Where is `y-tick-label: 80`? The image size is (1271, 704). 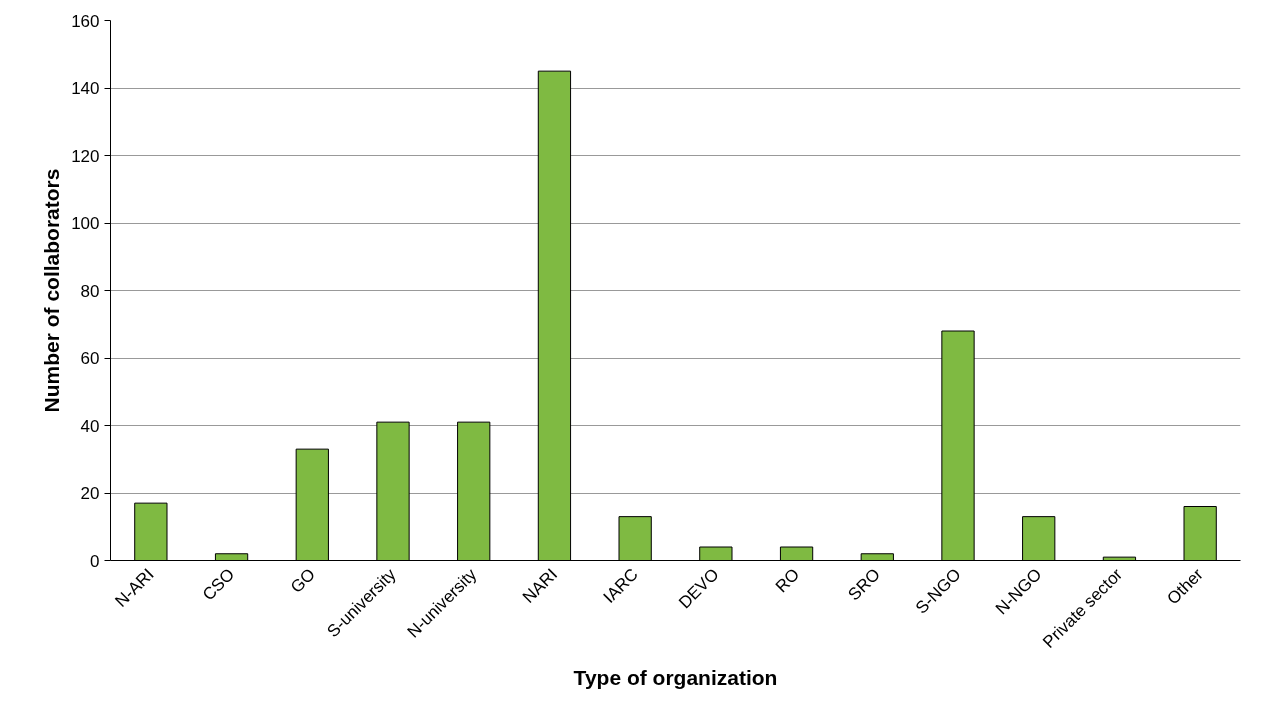
y-tick-label: 80 is located at coordinates (90, 291).